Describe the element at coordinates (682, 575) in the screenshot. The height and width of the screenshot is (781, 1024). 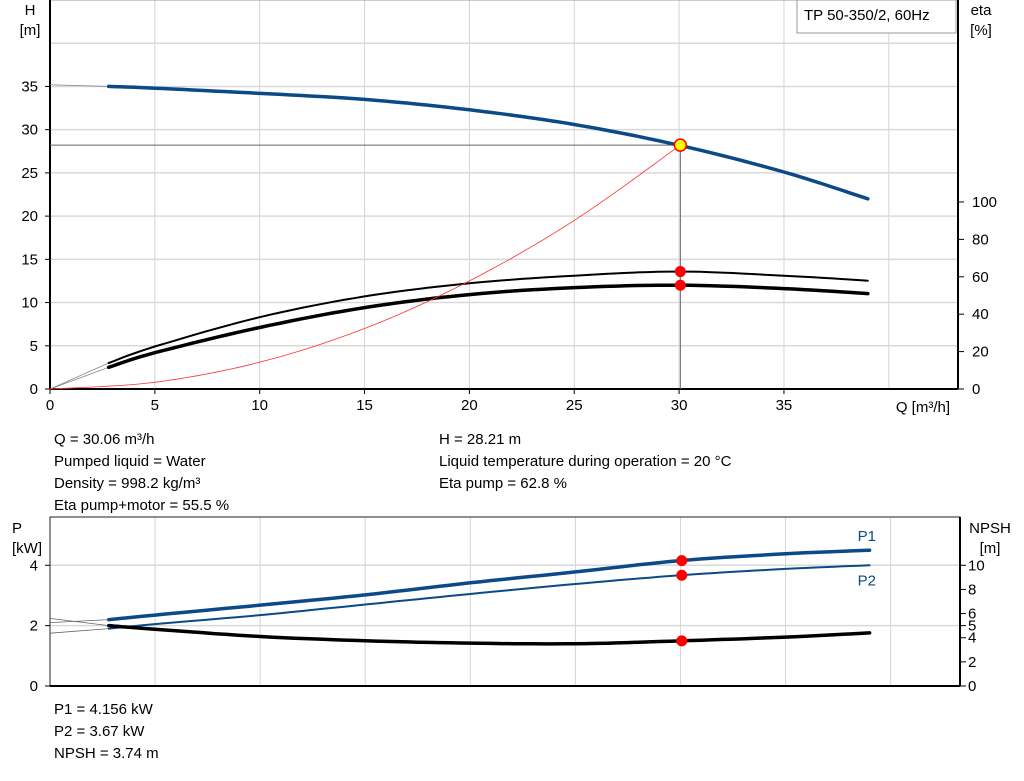
I see `duty-point-p2` at that location.